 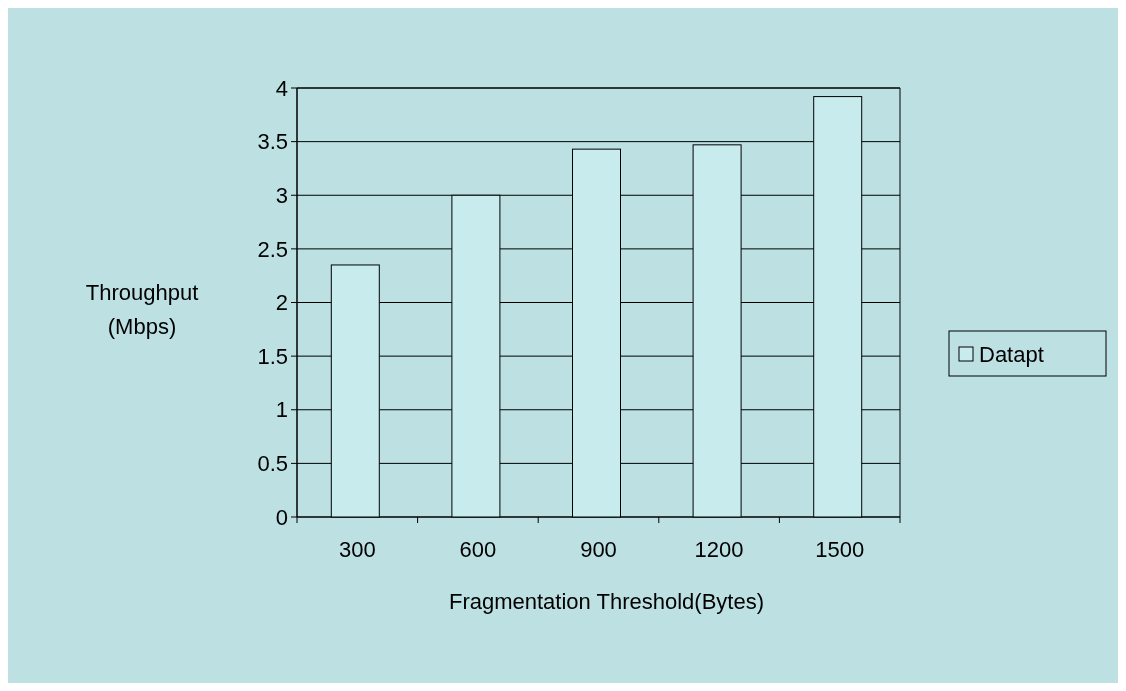 I want to click on y-tick-label: 3.5, so click(x=272, y=142).